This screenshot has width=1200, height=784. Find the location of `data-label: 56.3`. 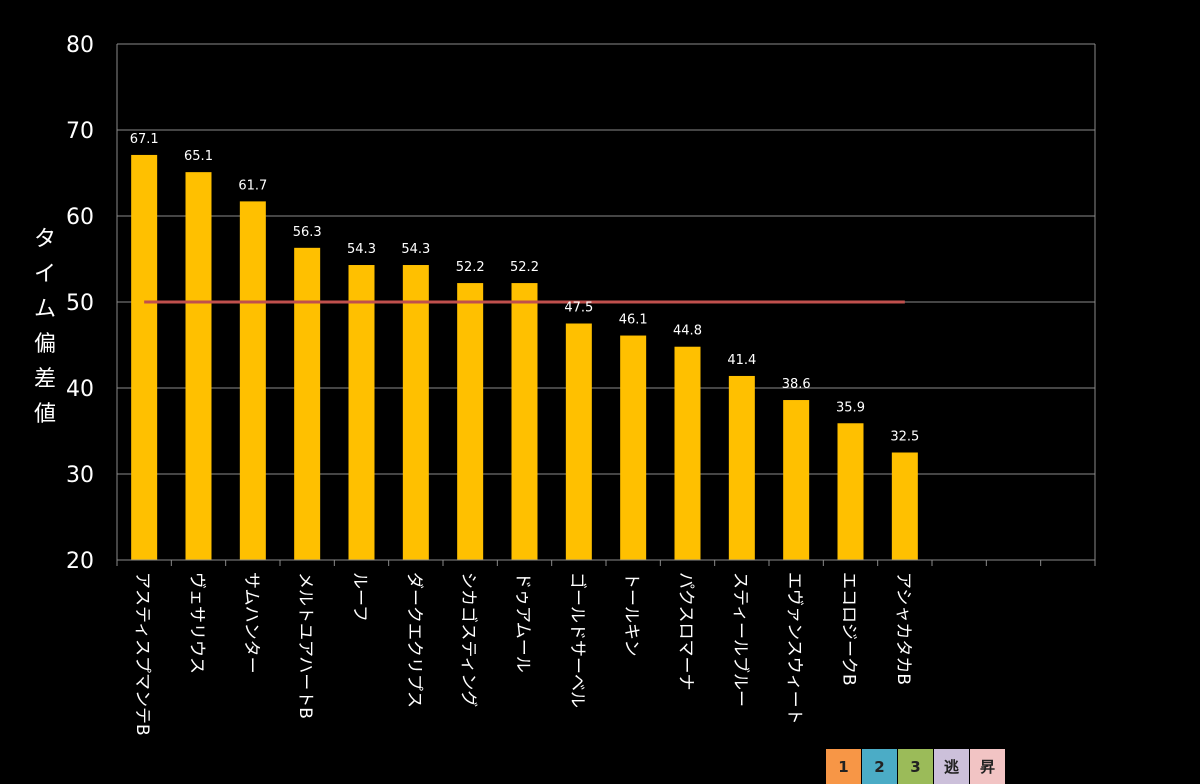

data-label: 56.3 is located at coordinates (307, 232).